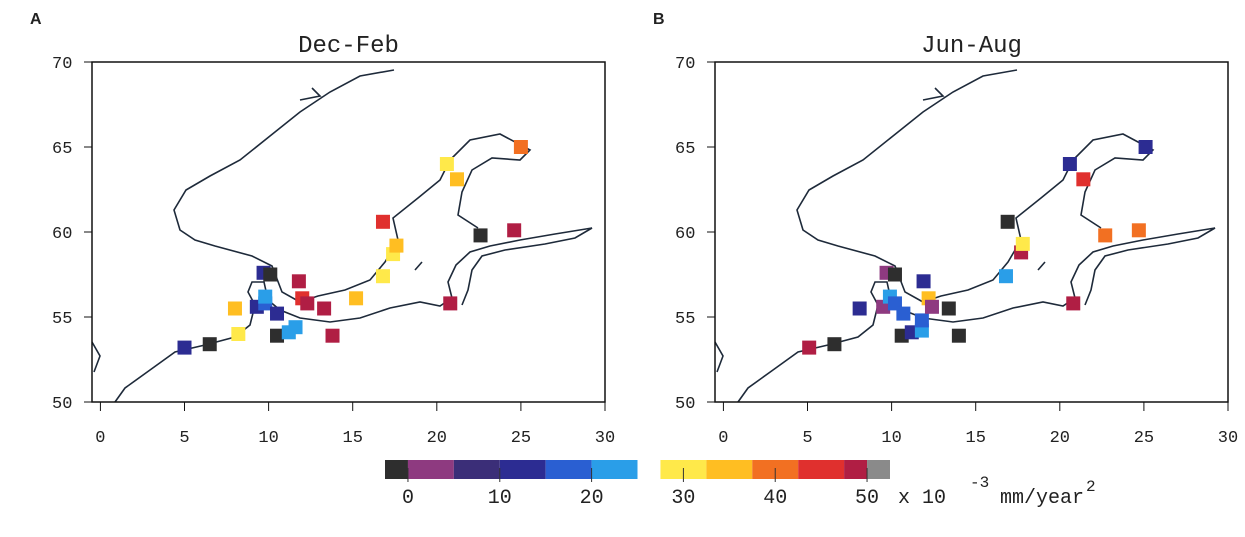  I want to click on unit-exponent: 2, so click(1091, 487).